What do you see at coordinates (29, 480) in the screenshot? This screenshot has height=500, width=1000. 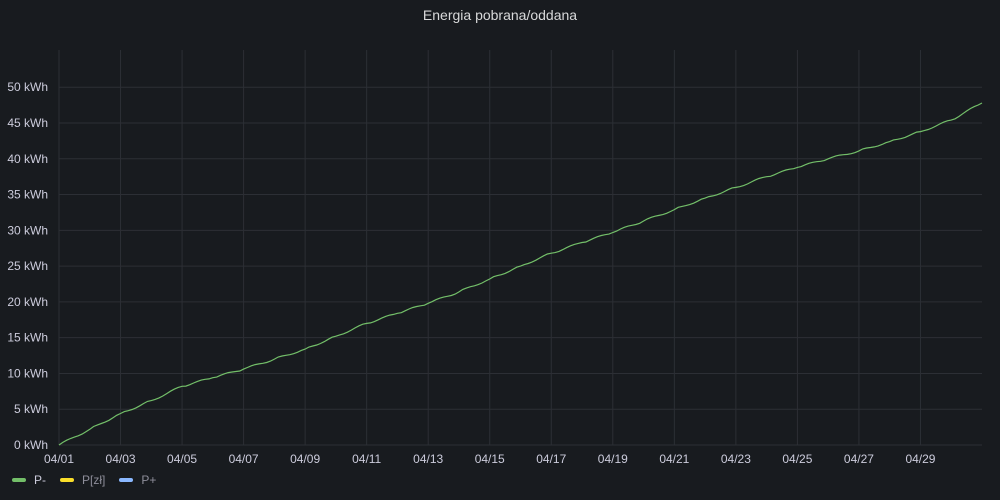 I see `legend-item: P-` at bounding box center [29, 480].